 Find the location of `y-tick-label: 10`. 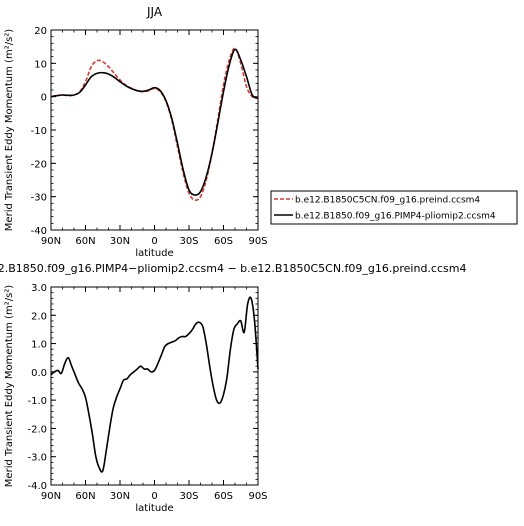

y-tick-label: 10 is located at coordinates (40, 64).